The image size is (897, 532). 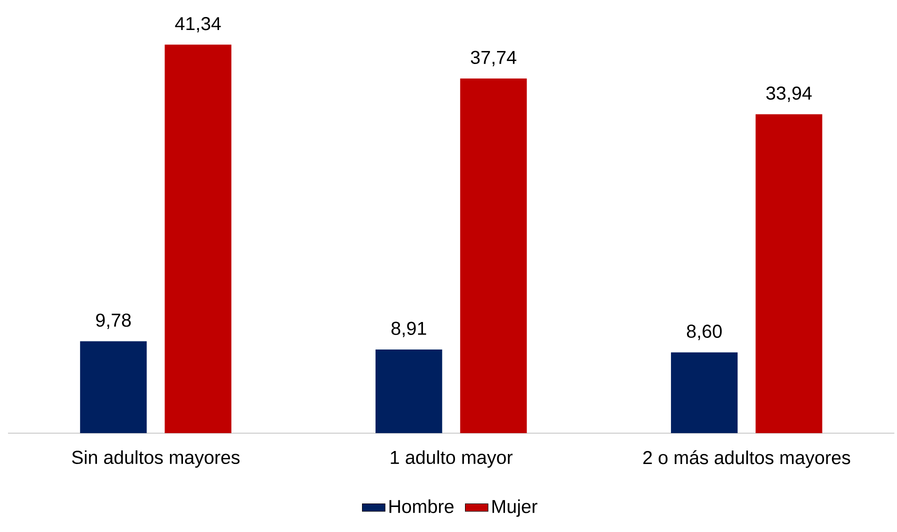 I want to click on data-label: 8,91, so click(x=409, y=330).